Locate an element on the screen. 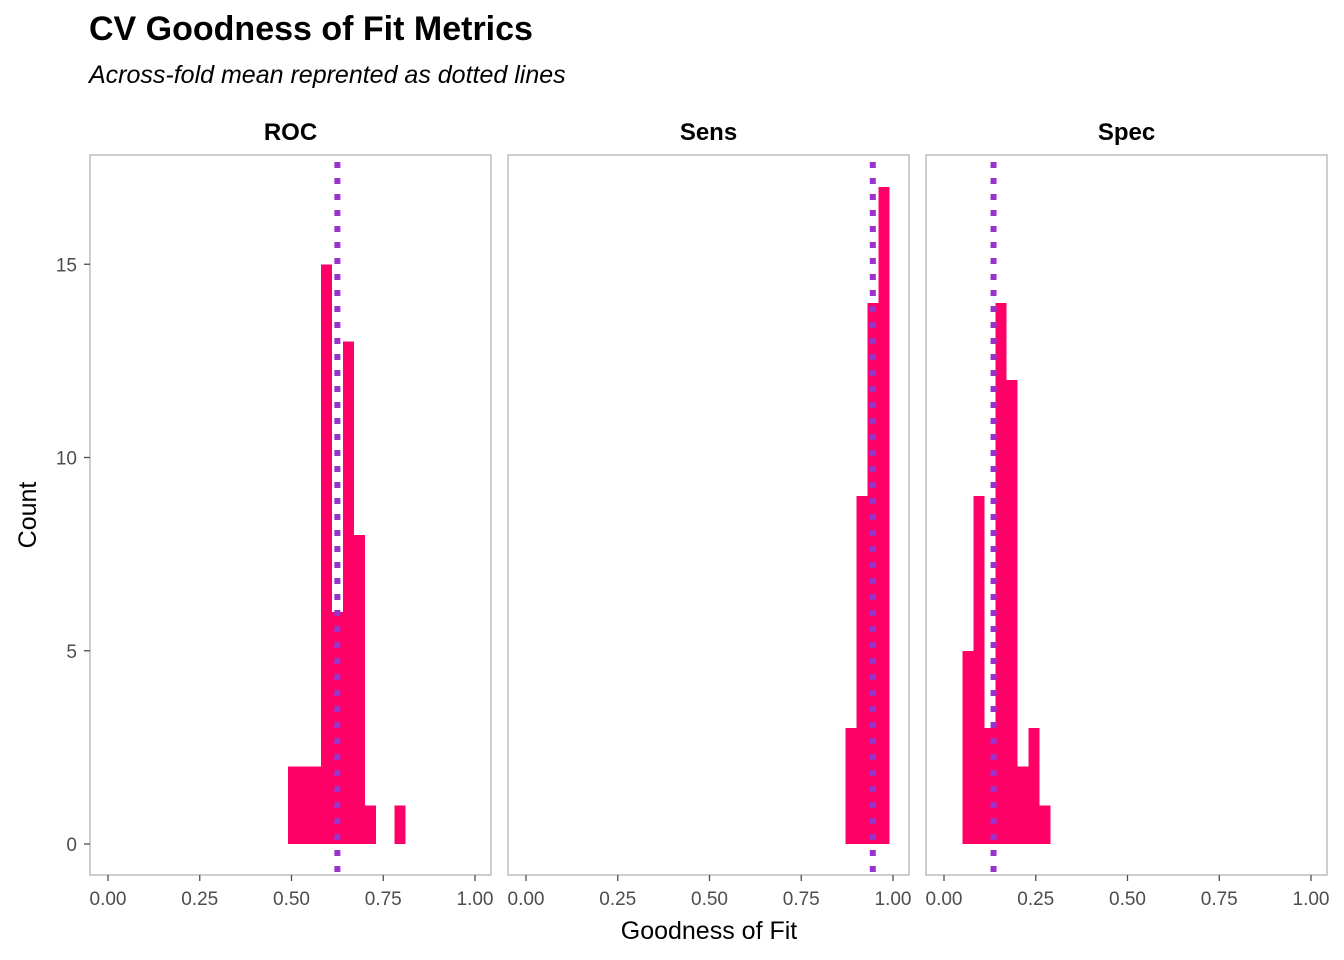 The height and width of the screenshot is (960, 1344). y-tick-label: 15 is located at coordinates (66, 265).